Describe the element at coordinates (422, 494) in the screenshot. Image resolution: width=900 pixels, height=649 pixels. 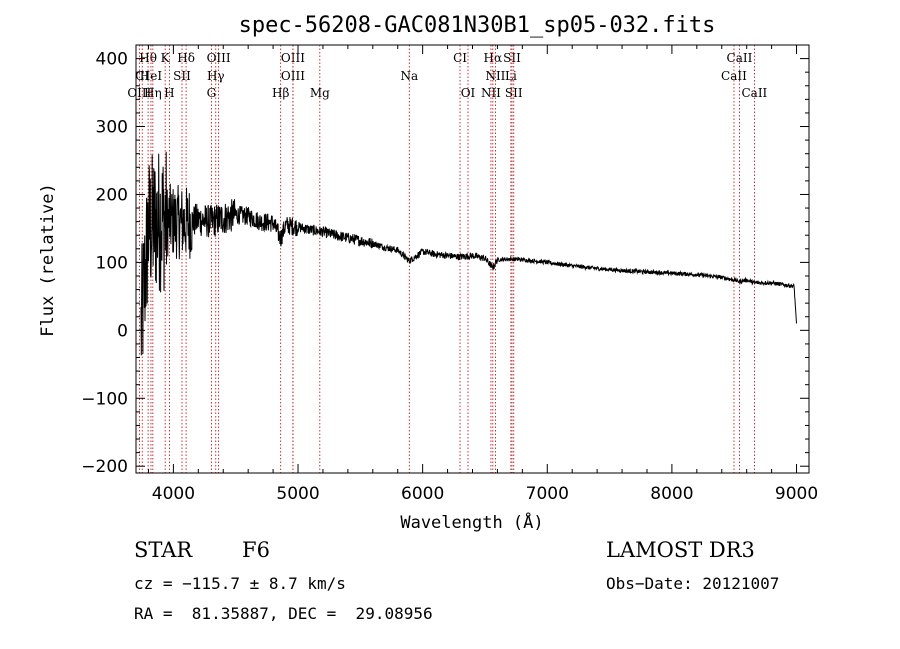
I see `x-tick-label: 6000` at that location.